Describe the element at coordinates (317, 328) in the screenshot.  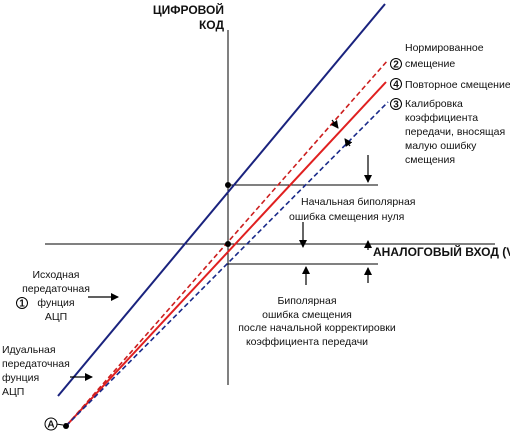
I see `bipolar-label-3: после начальной корректировки` at that location.